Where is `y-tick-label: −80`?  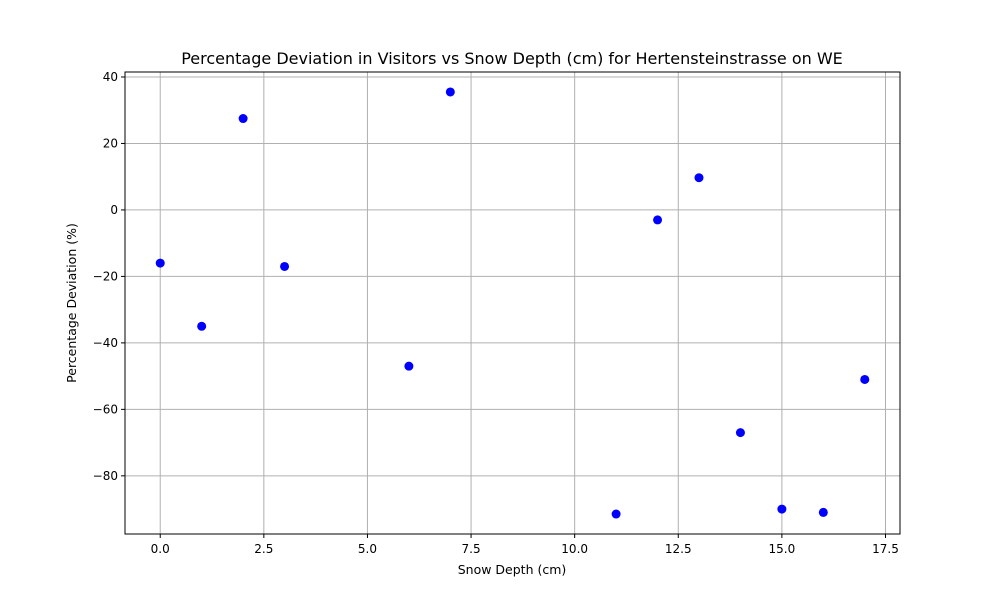
y-tick-label: −80 is located at coordinates (105, 476).